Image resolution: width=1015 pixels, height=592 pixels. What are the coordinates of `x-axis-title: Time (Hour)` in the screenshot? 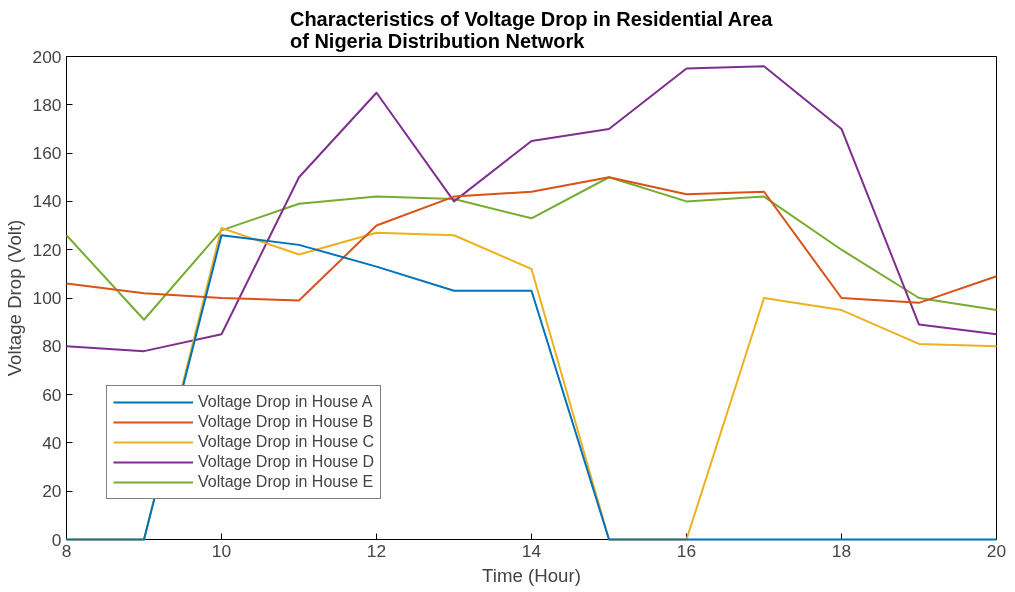 It's located at (531, 575).